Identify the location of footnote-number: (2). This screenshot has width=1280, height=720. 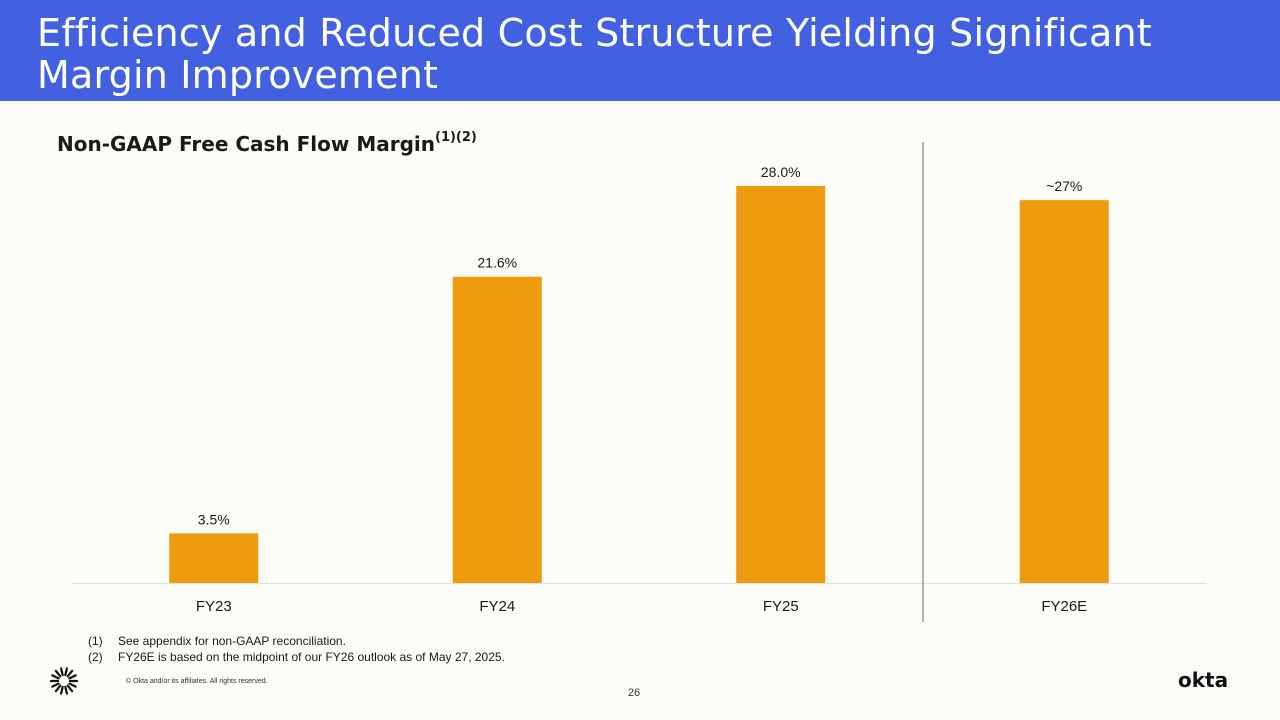
(95, 657).